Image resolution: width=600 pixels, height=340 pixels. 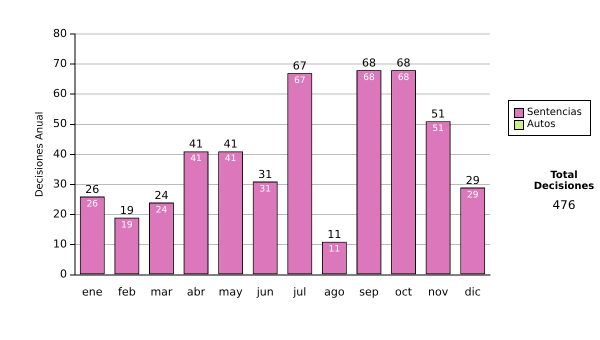 I want to click on x-tick-label: jul, so click(x=299, y=291).